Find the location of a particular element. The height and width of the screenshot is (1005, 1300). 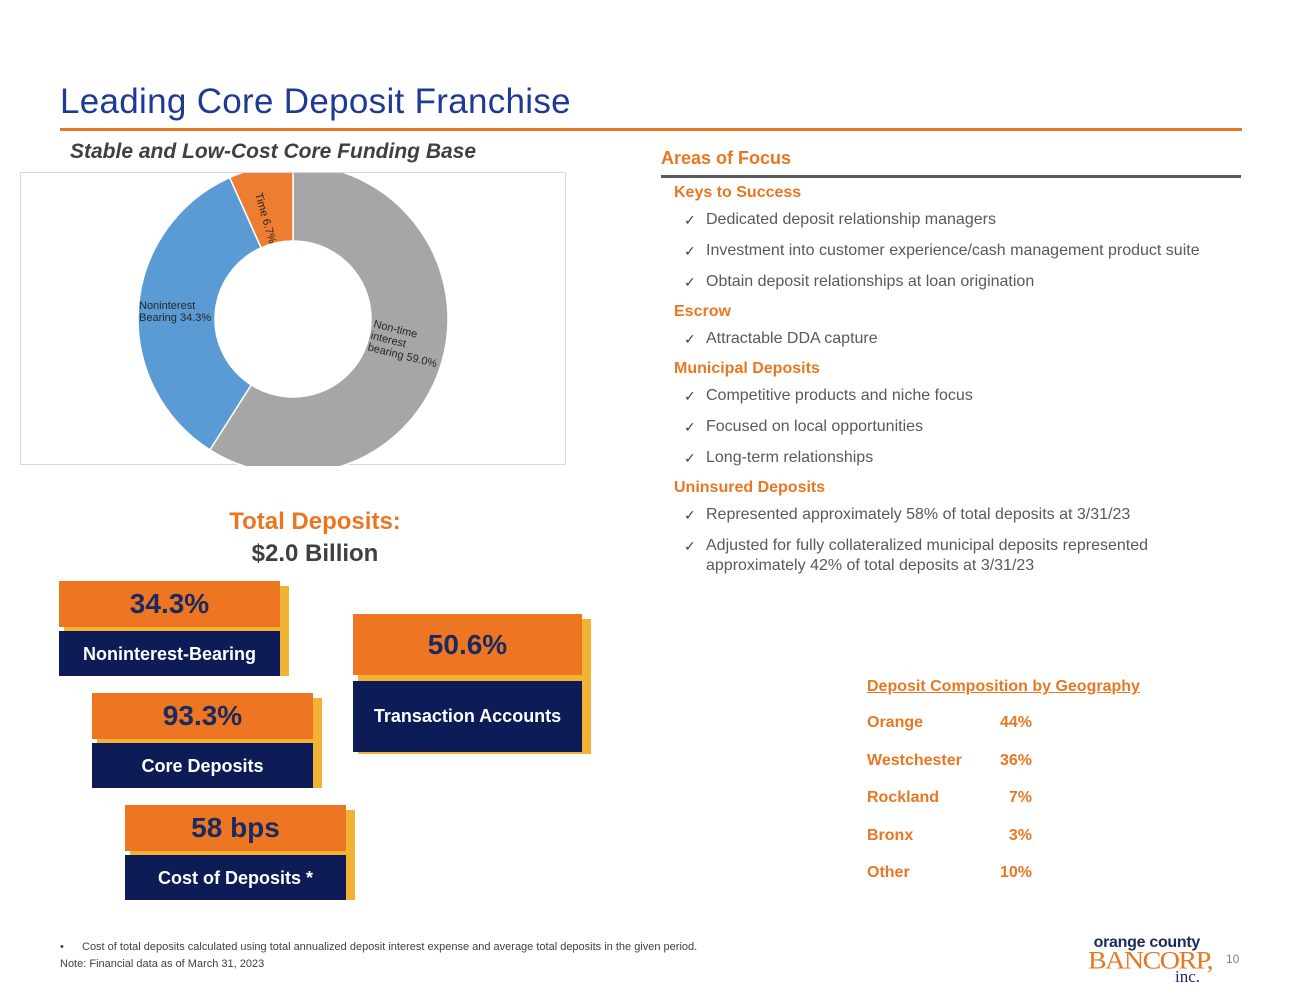

areas-divider is located at coordinates (951, 176).